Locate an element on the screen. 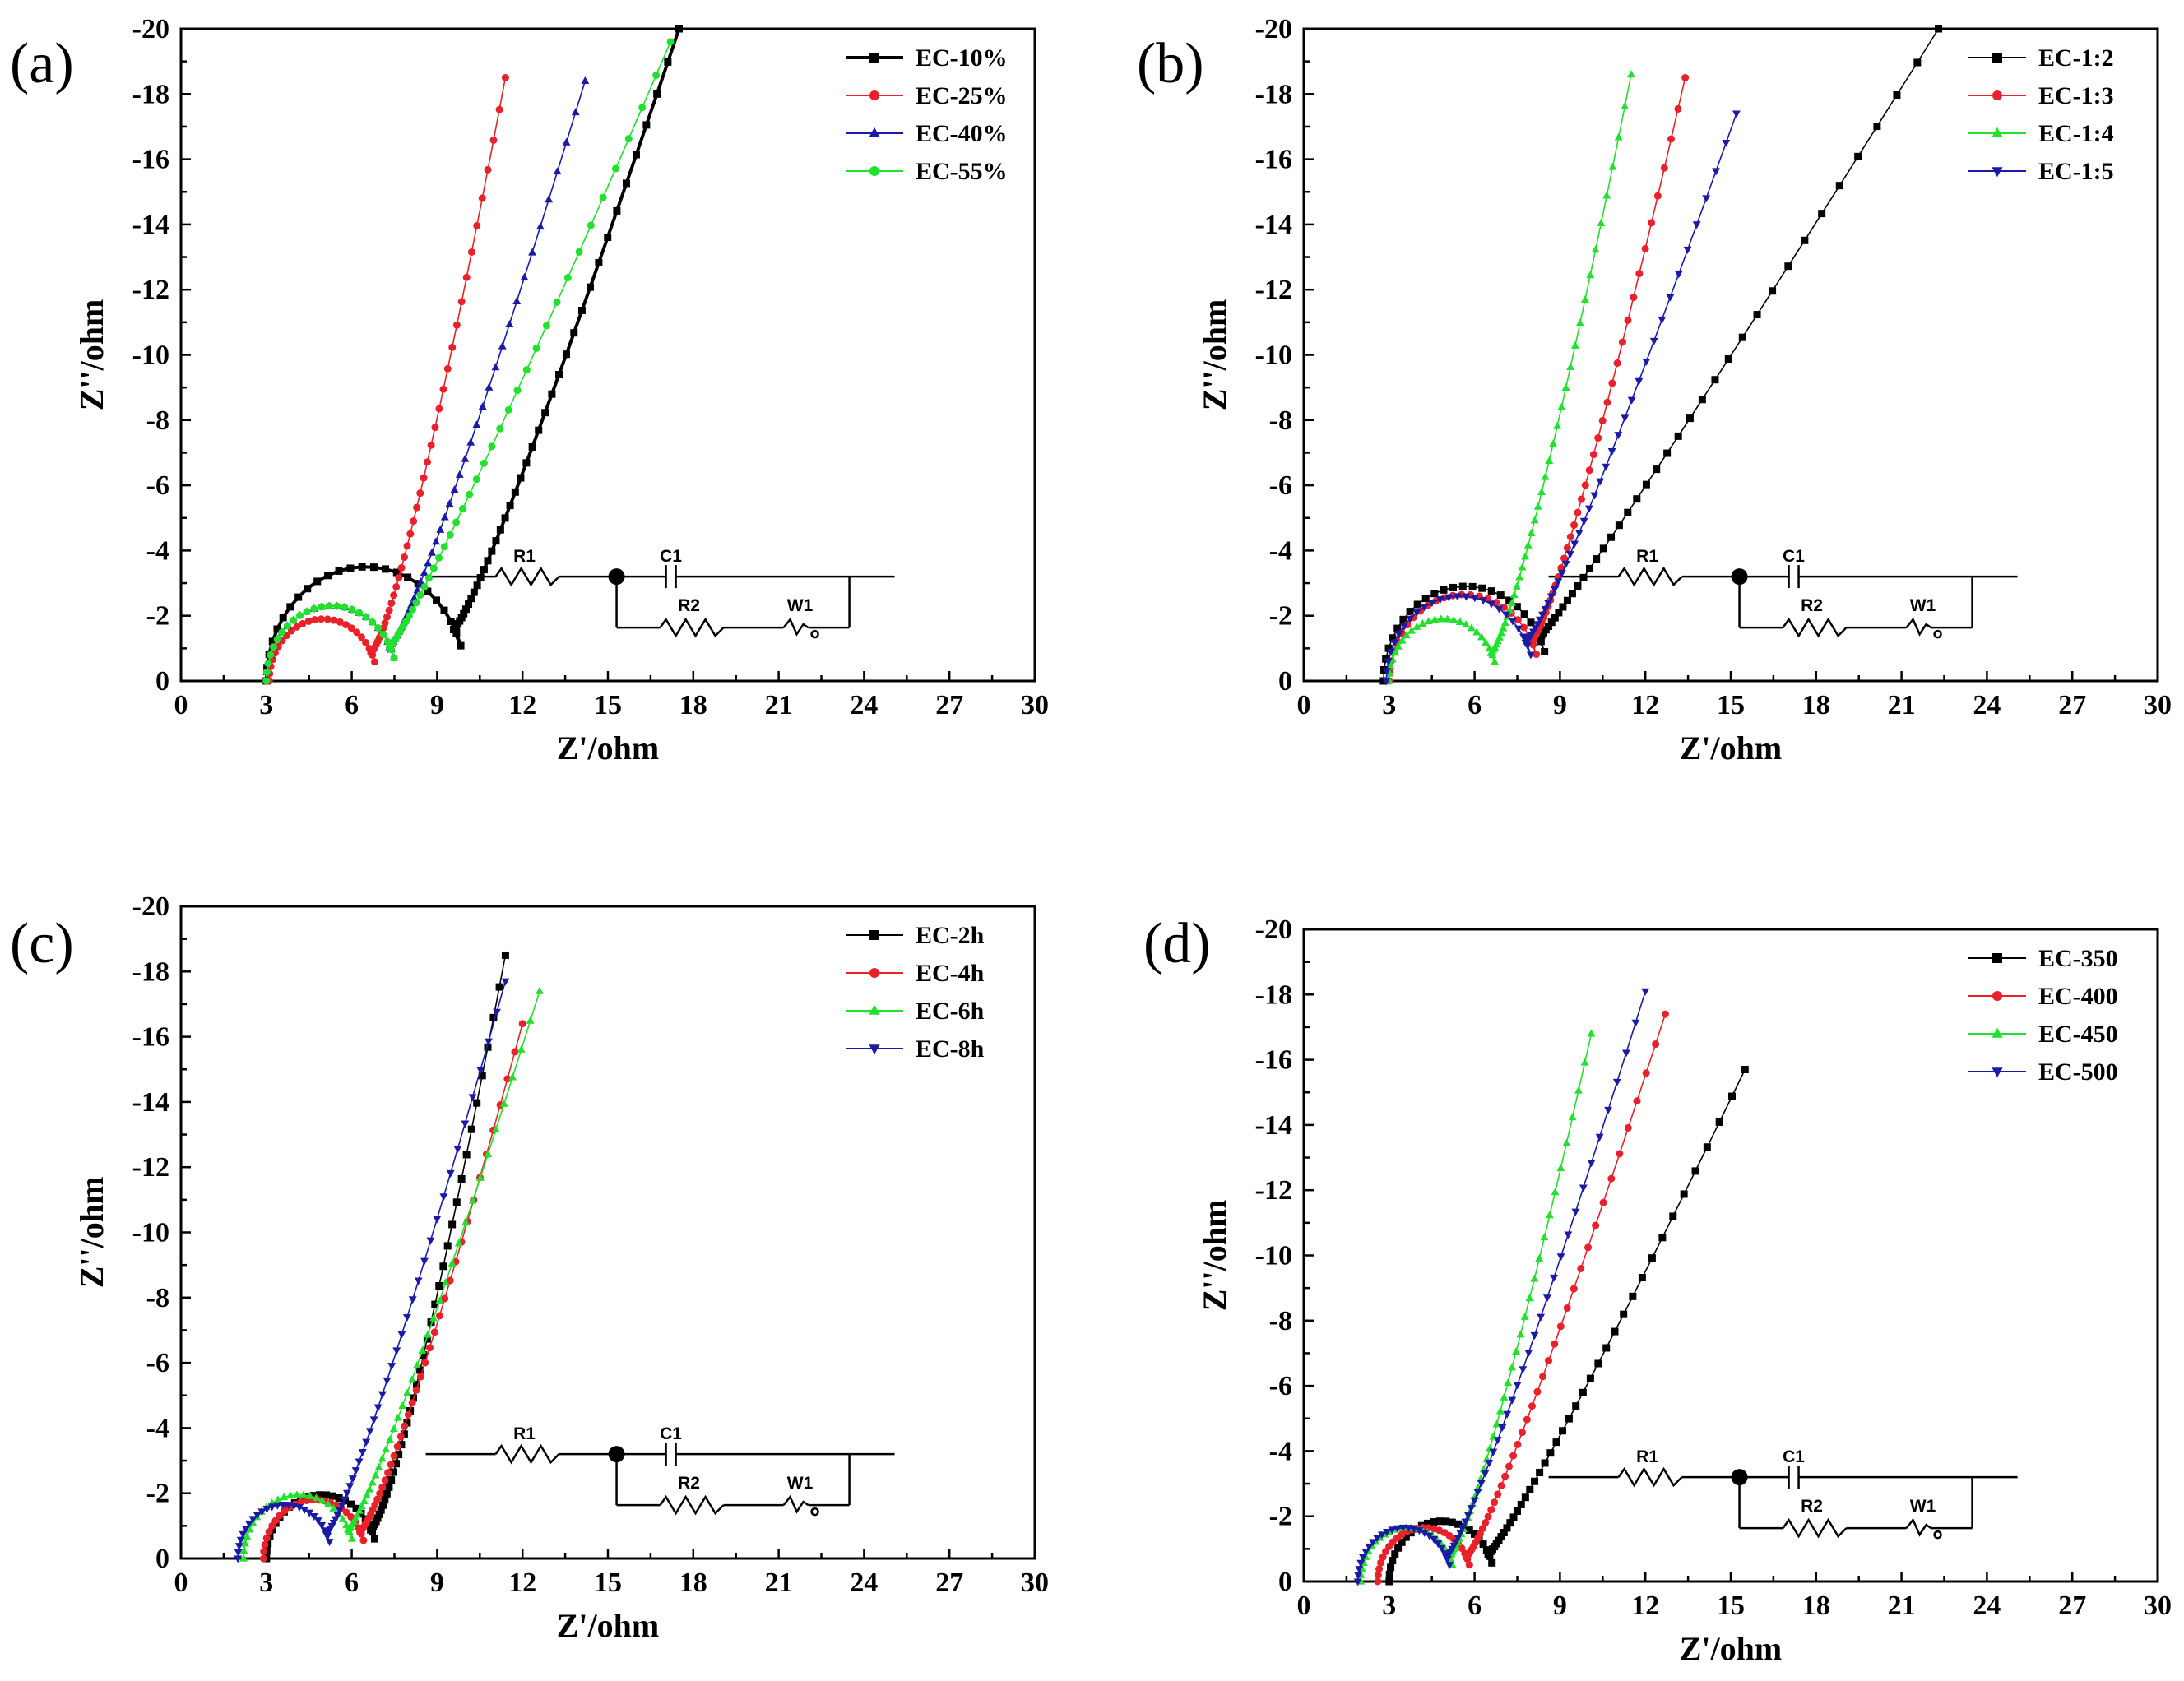  circuit-label-r2: R2 is located at coordinates (1812, 605).